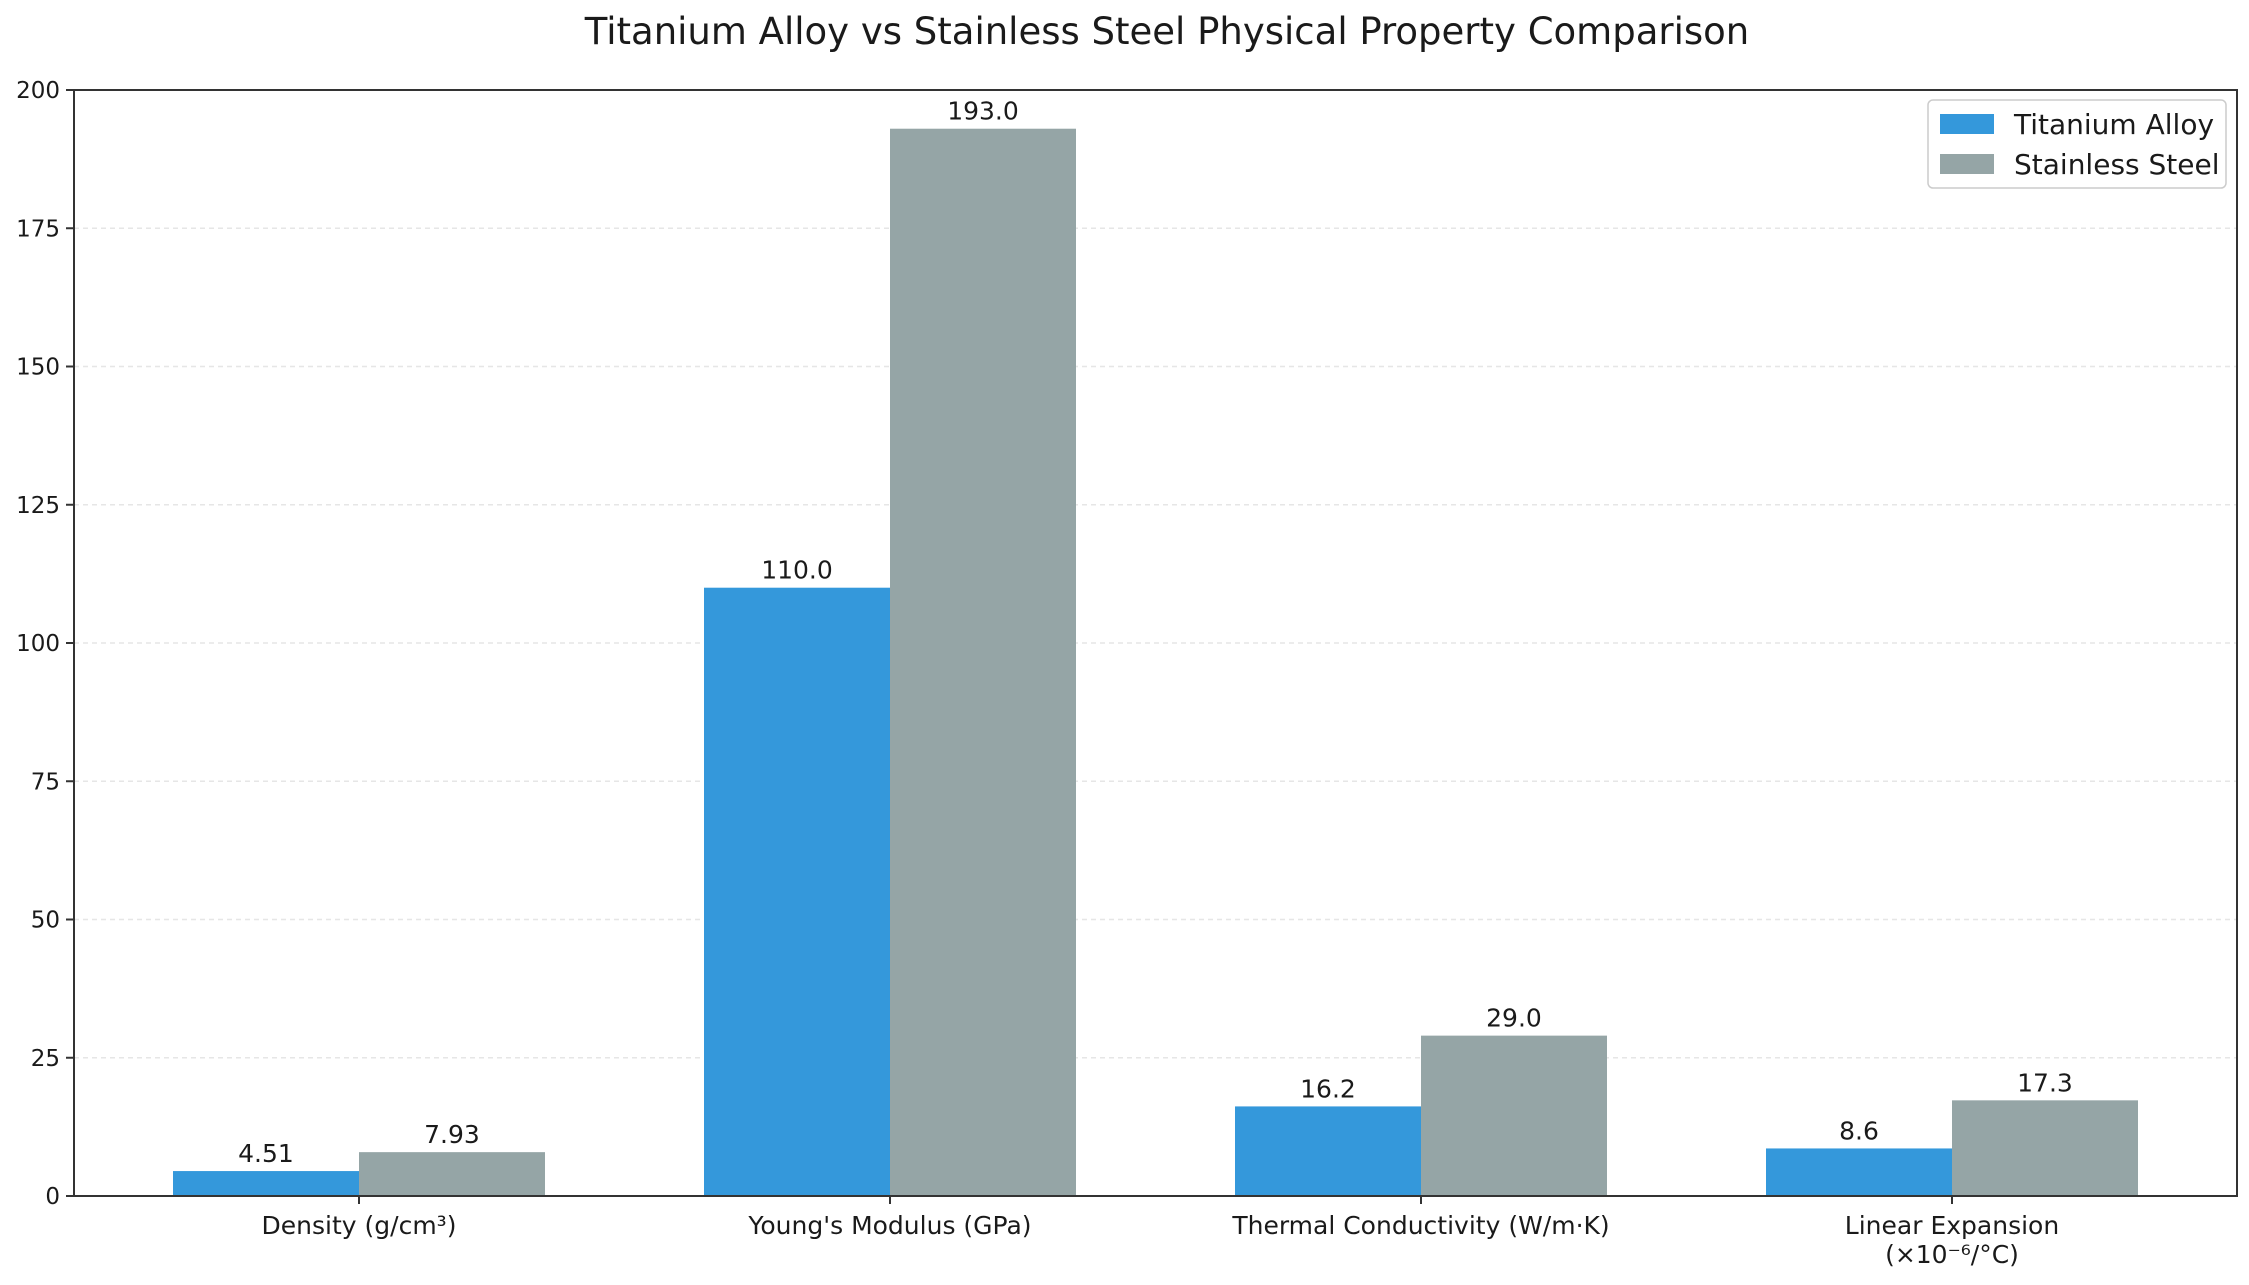 This screenshot has height=1285, width=2249. Describe the element at coordinates (2045, 1082) in the screenshot. I see `bar-value-label: 17.3` at that location.